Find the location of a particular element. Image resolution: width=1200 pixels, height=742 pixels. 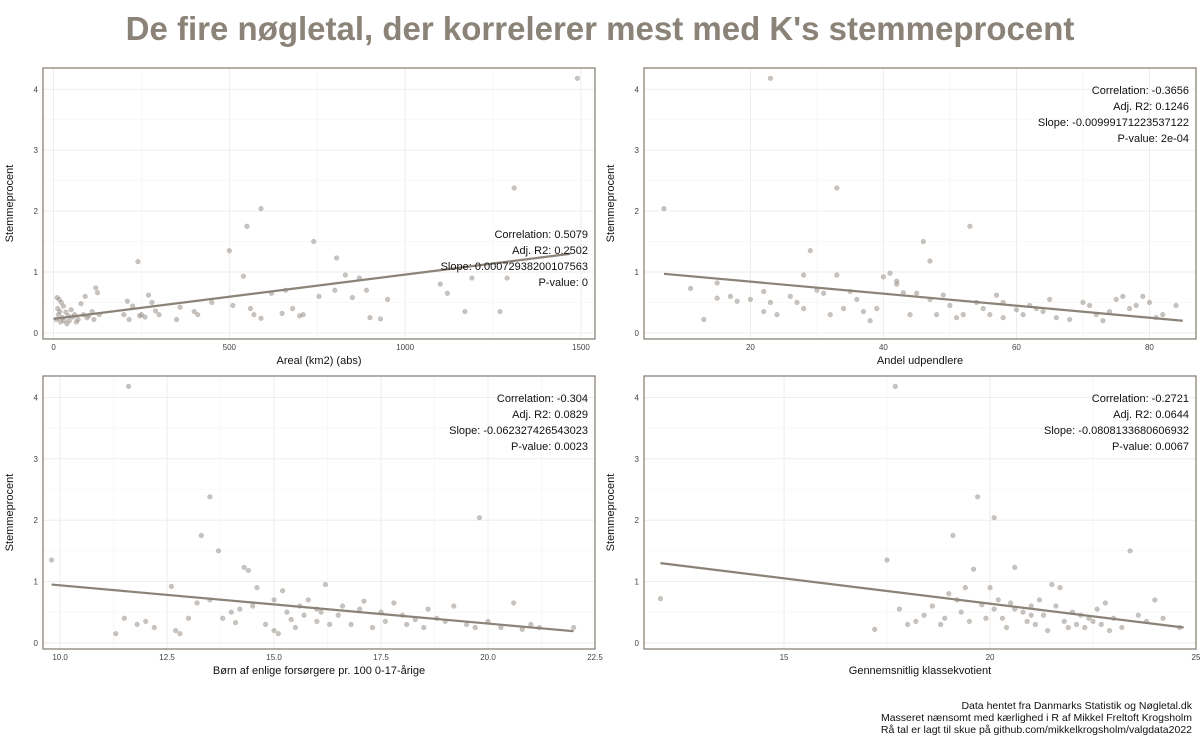

regression-line is located at coordinates (922, 595).